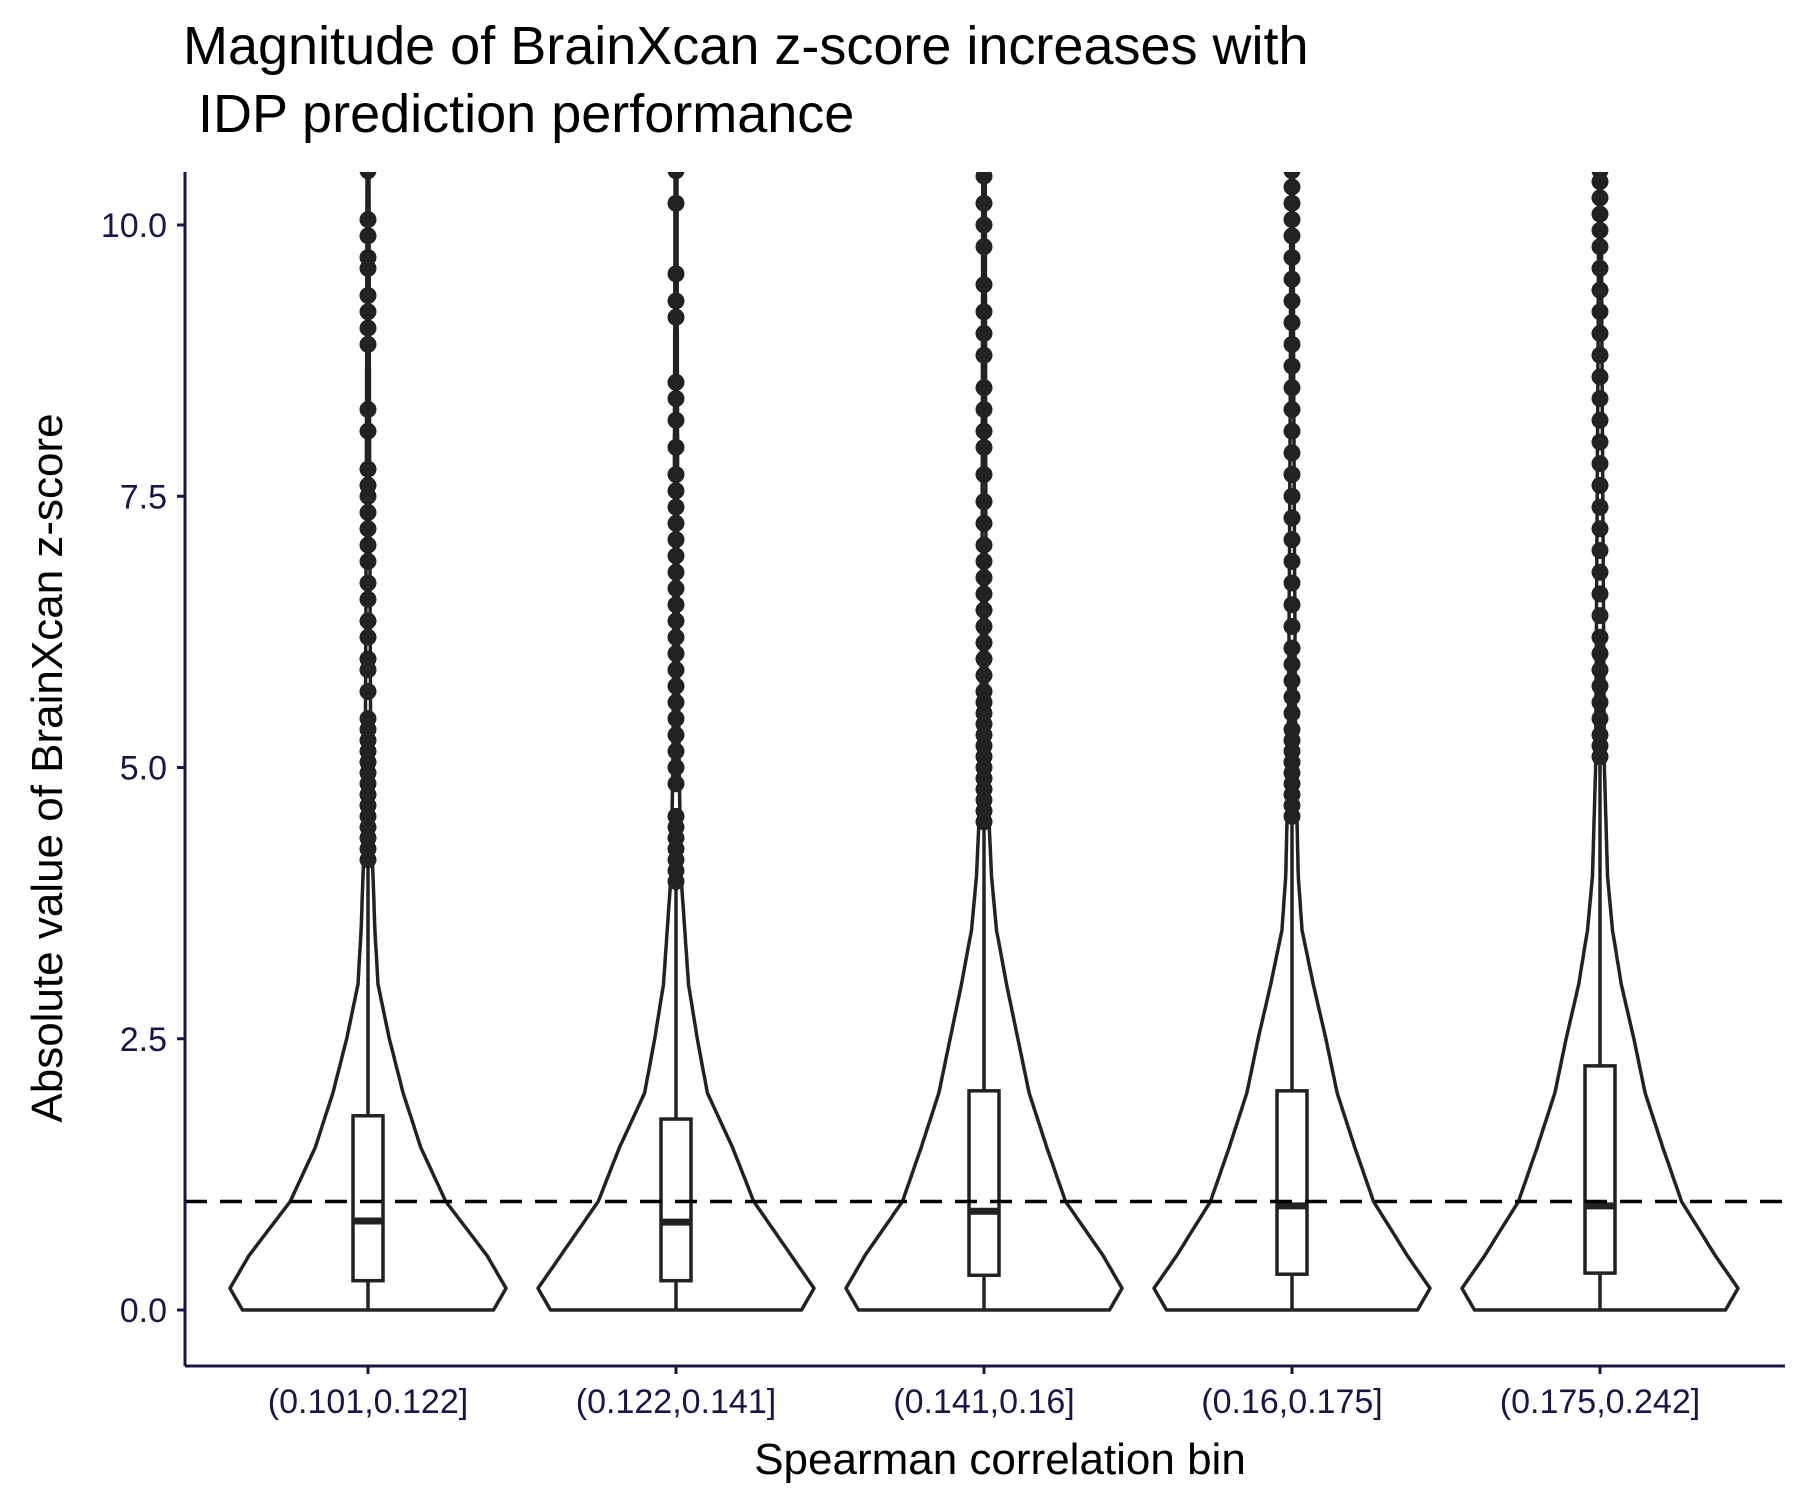 This screenshot has height=1500, width=1800. Describe the element at coordinates (1291, 1402) in the screenshot. I see `x-tick-label-4: (0.16,0.175]` at that location.